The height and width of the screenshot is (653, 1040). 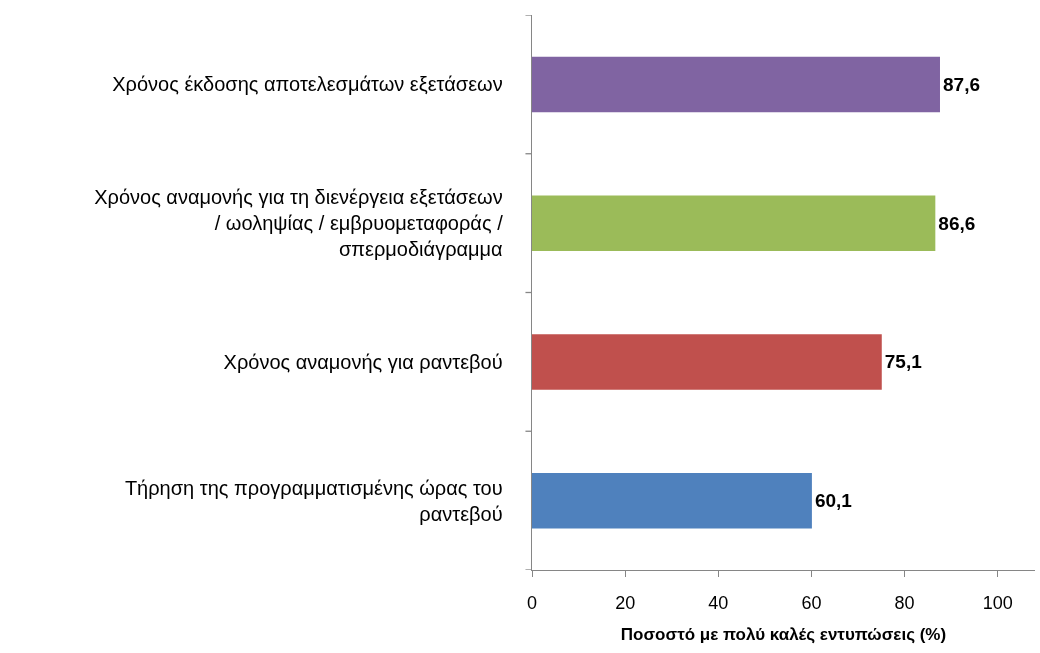 I want to click on data-label: 75,1, so click(x=903, y=362).